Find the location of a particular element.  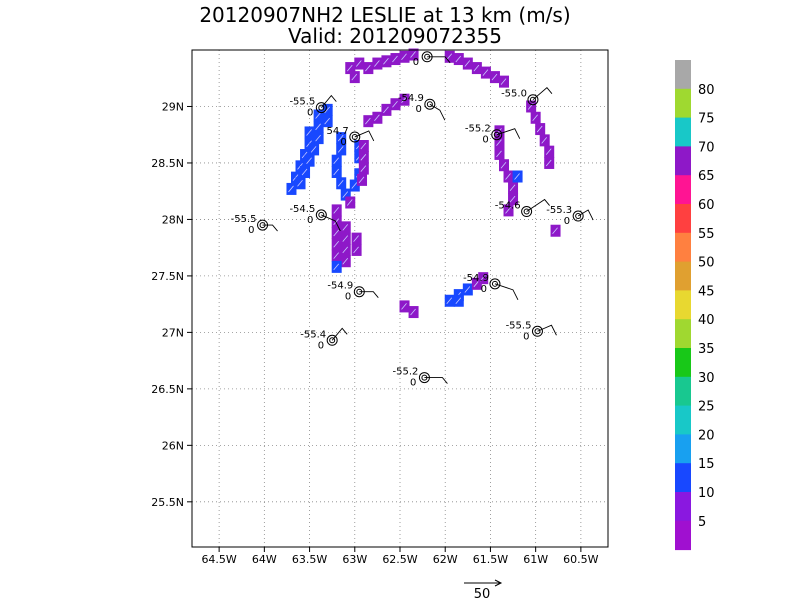

station-temperature: -54.6 is located at coordinates (508, 206).